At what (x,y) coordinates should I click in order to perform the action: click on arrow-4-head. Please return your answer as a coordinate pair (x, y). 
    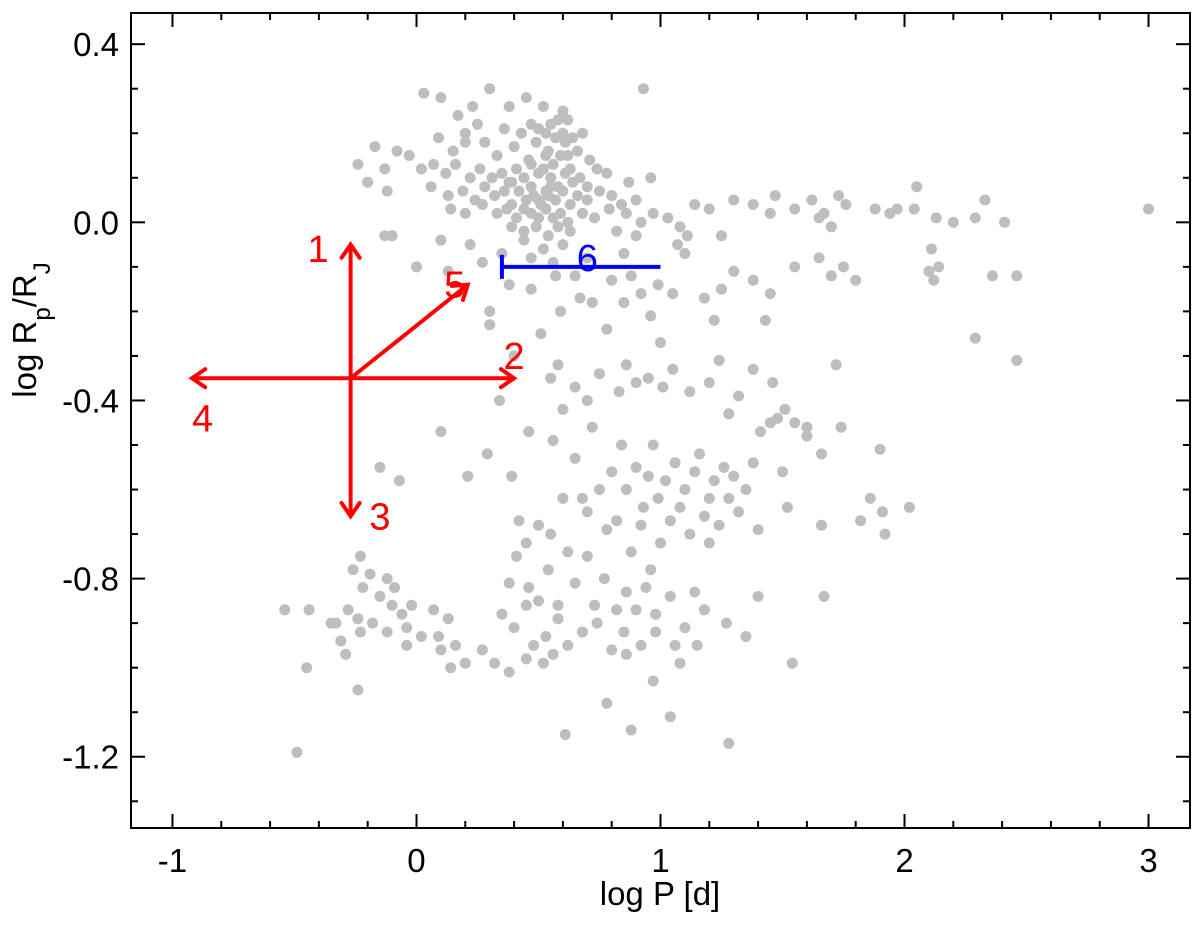
    Looking at the image, I should click on (198, 378).